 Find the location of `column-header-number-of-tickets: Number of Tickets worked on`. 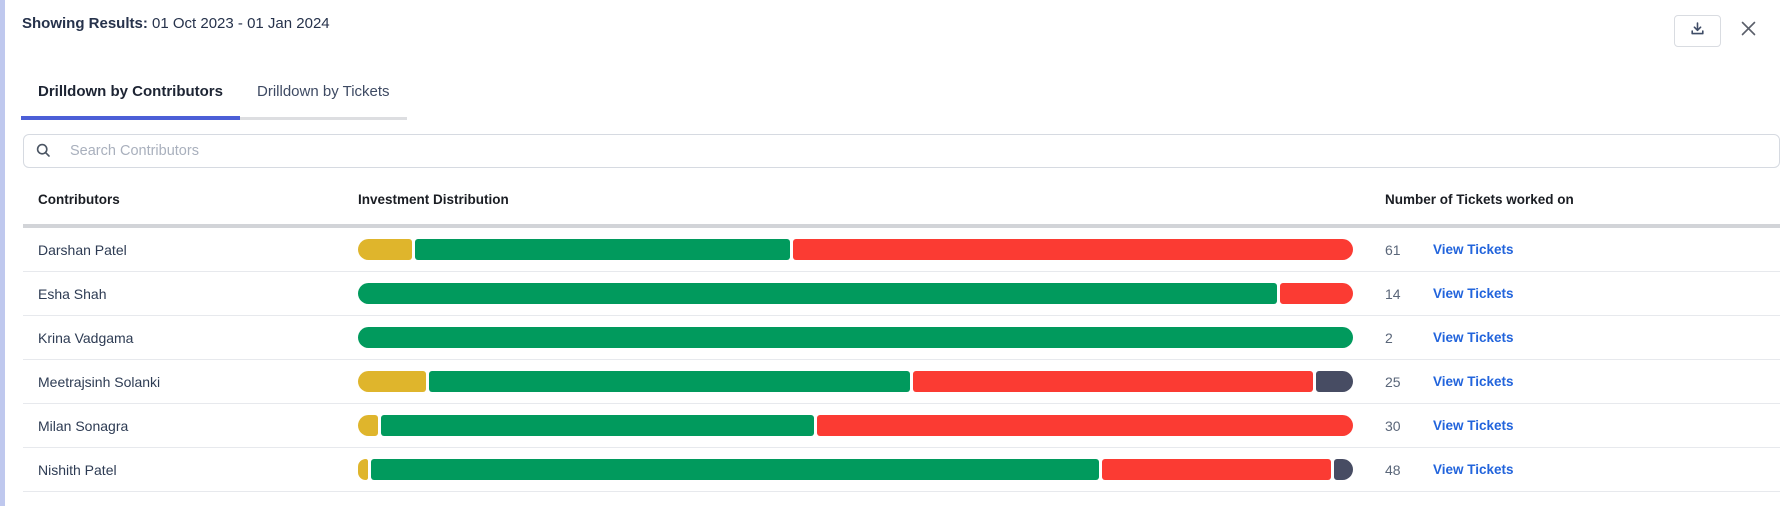

column-header-number-of-tickets: Number of Tickets worked on is located at coordinates (1479, 199).